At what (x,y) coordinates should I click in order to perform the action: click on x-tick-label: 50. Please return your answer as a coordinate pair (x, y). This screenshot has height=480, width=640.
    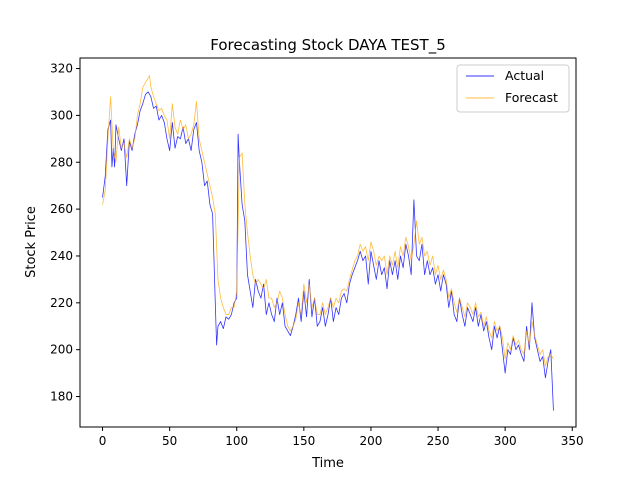
    Looking at the image, I should click on (169, 441).